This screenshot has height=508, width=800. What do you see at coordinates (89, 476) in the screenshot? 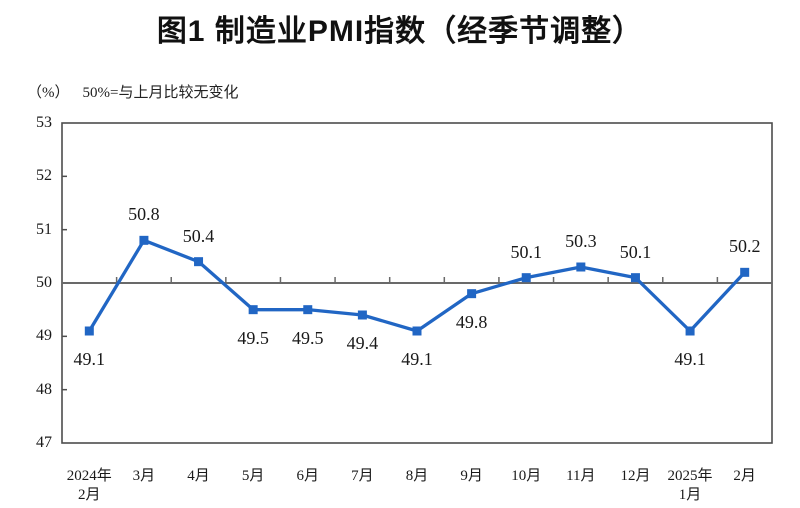
I see `x-axis-label: 2024年` at bounding box center [89, 476].